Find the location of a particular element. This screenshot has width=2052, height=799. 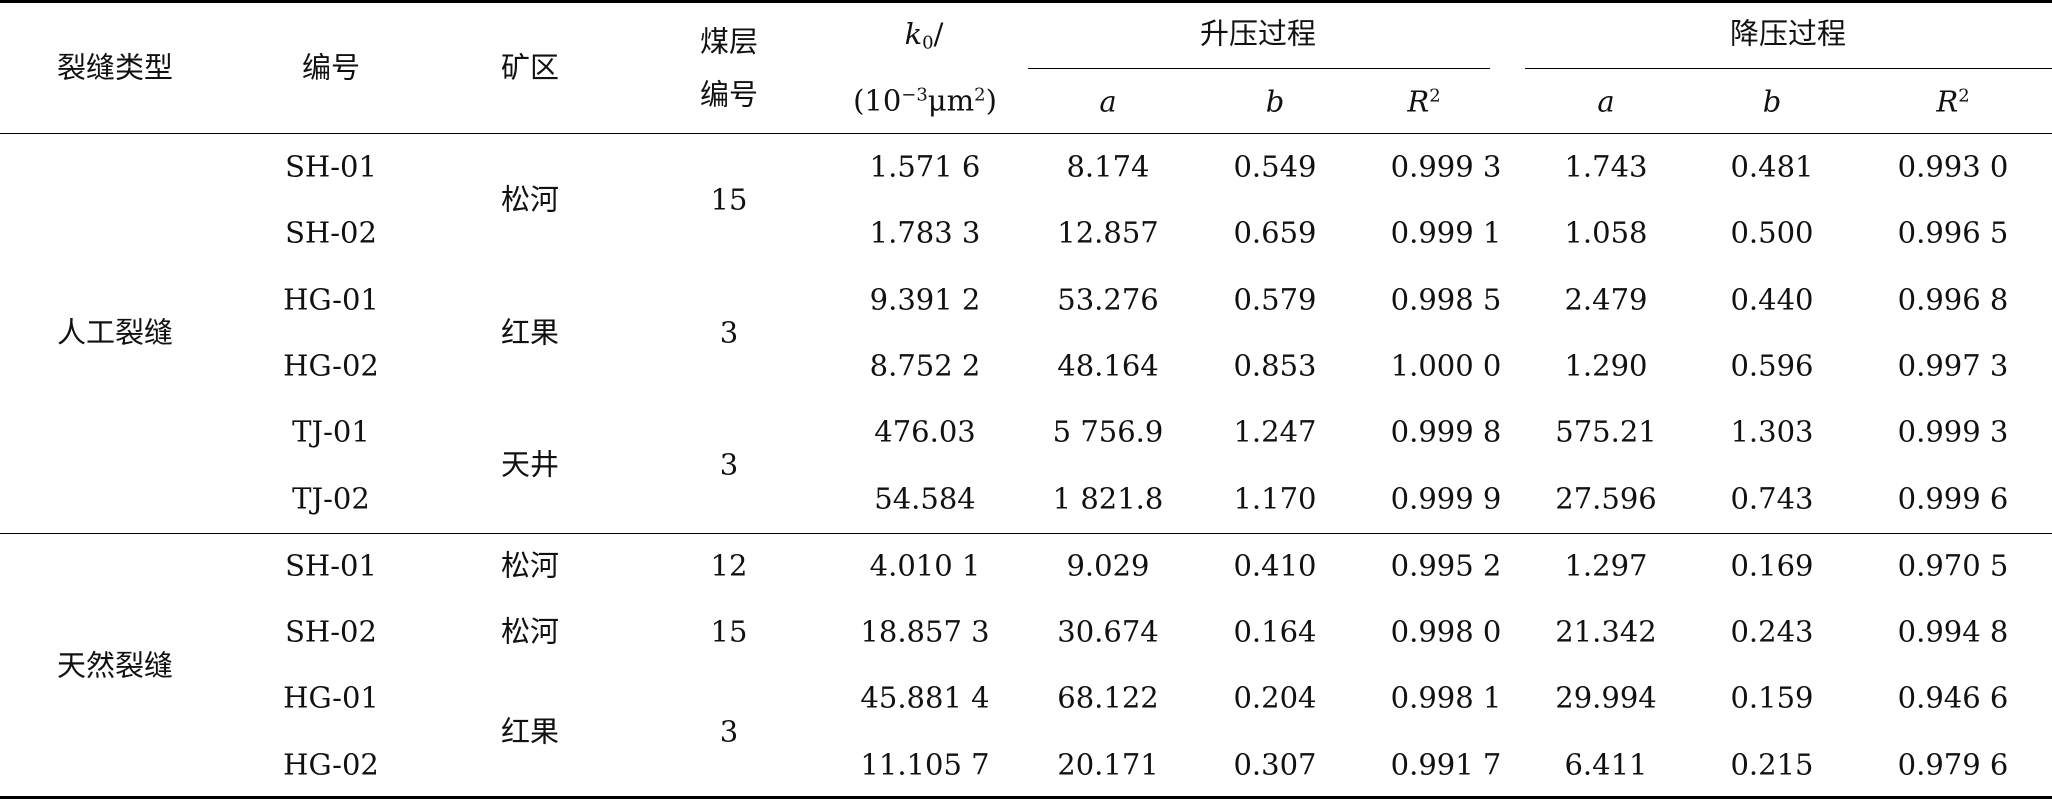

header-k0-unit: (10−3μm2) is located at coordinates (925, 100).